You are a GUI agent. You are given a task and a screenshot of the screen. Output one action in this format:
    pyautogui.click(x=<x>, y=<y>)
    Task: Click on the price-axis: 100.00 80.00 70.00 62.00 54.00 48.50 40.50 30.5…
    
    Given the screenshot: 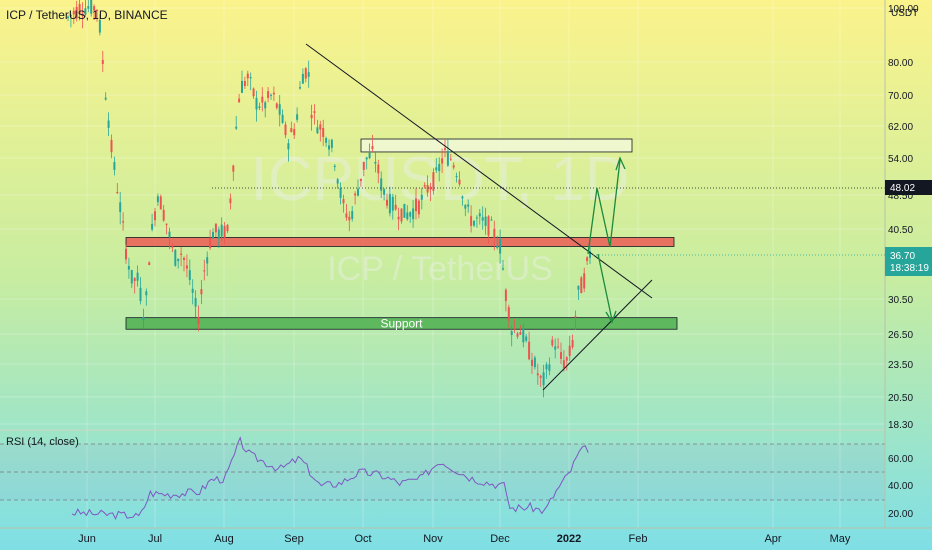 What is the action you would take?
    pyautogui.click(x=903, y=262)
    